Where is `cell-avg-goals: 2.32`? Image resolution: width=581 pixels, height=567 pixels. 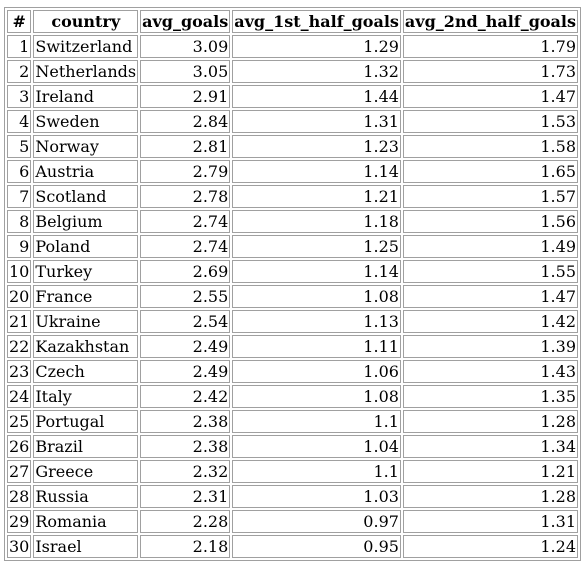 cell-avg-goals: 2.32 is located at coordinates (185, 471).